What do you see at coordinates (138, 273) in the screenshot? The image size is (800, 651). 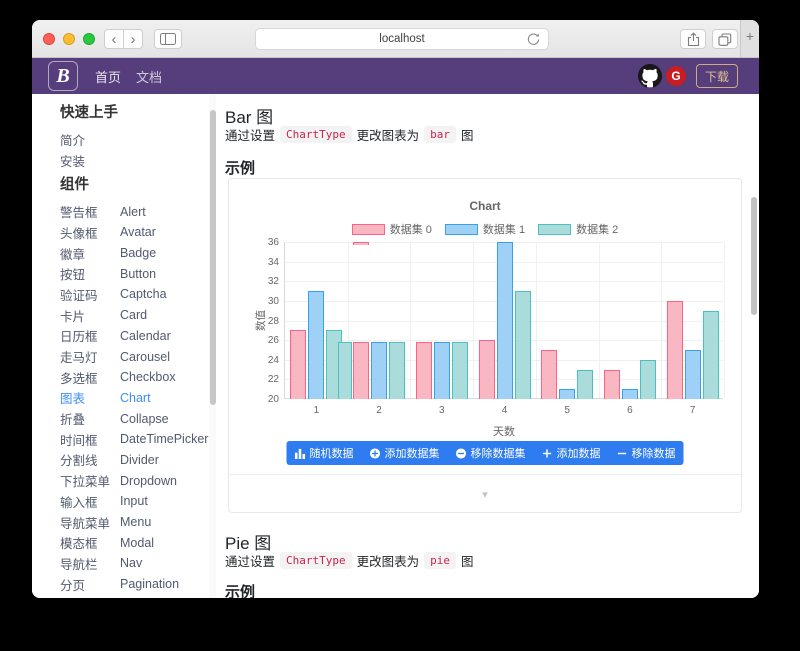 I see `sidebar-item-label-en: Button` at bounding box center [138, 273].